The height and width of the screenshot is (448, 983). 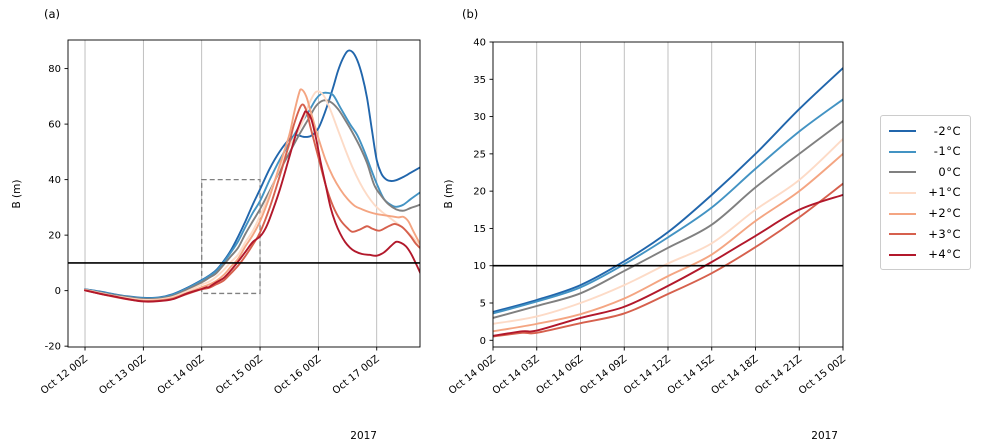 What do you see at coordinates (944, 212) in the screenshot?
I see `legend-label: +2°C` at bounding box center [944, 212].